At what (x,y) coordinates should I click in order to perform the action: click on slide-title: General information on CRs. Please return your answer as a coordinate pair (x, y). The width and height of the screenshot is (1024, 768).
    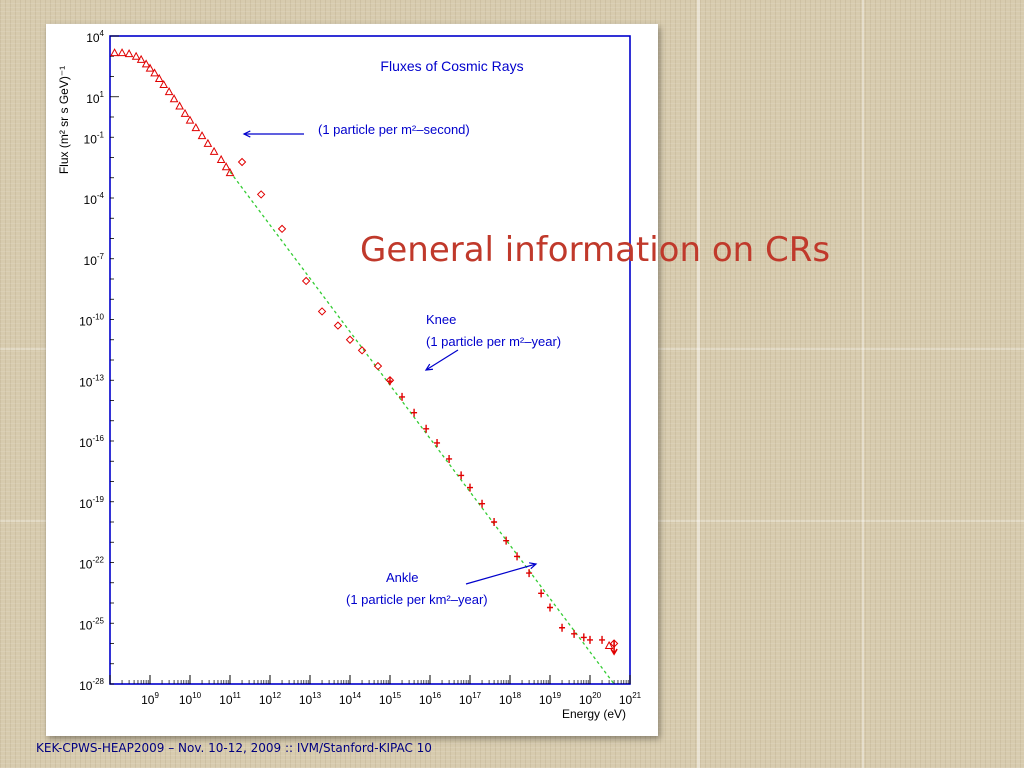
    Looking at the image, I should click on (595, 250).